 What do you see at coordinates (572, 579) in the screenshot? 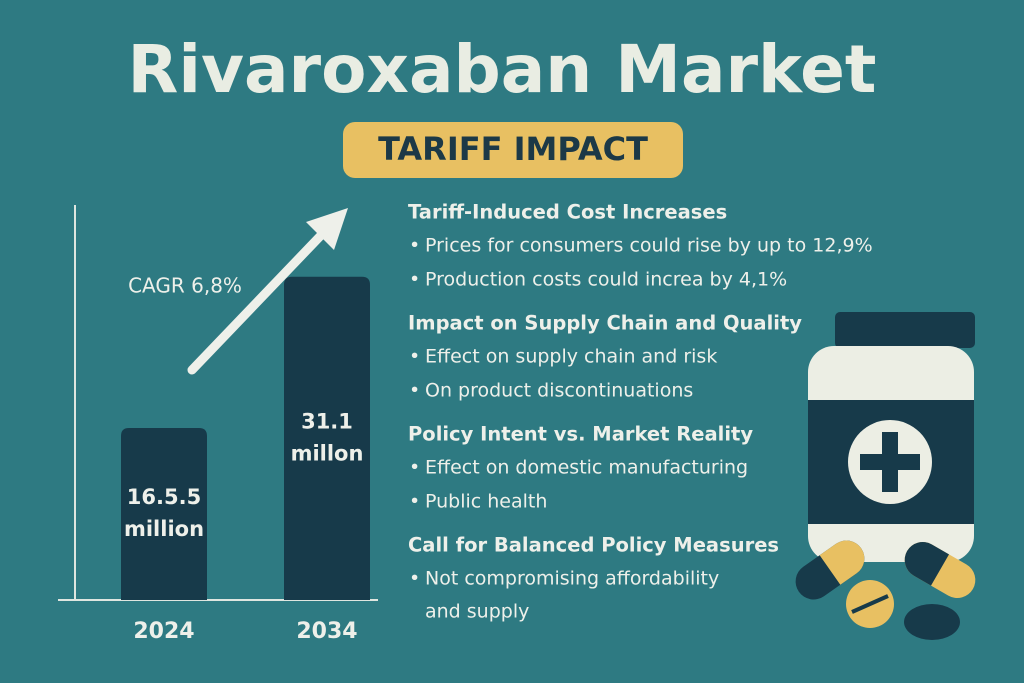
I see `bullet-text: Not compromising affordability` at bounding box center [572, 579].